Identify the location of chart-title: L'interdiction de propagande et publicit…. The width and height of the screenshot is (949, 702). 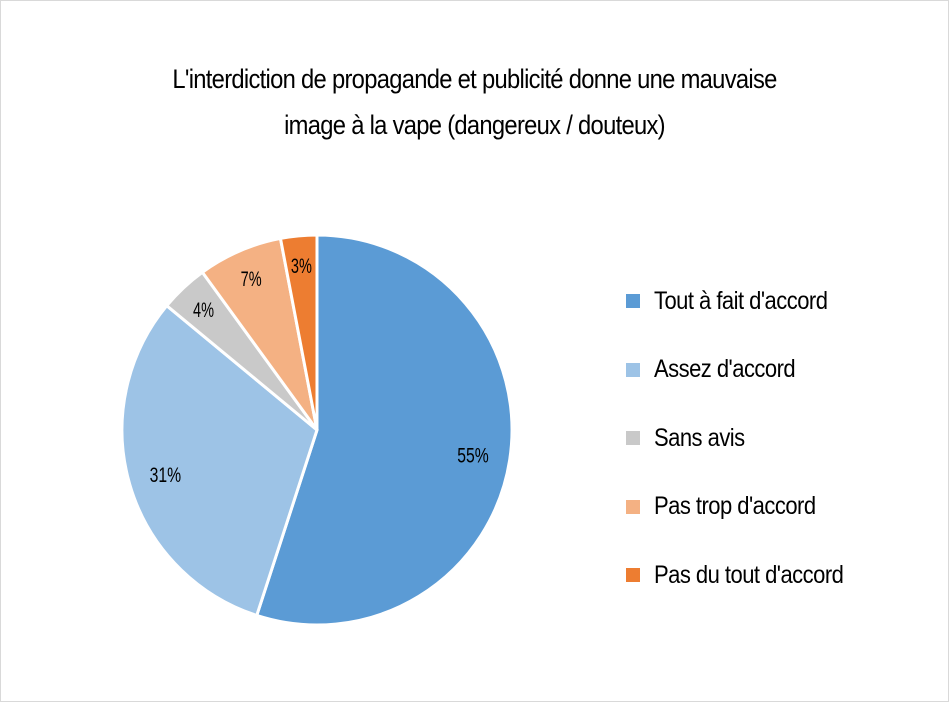
(474, 102).